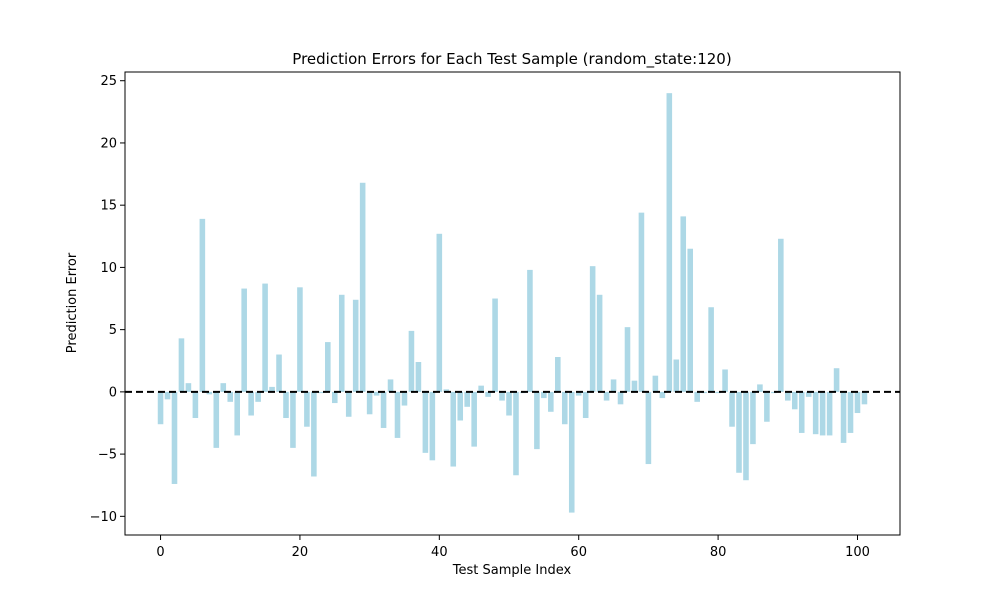 The height and width of the screenshot is (600, 1000). Describe the element at coordinates (108, 268) in the screenshot. I see `y-tick-label: 10` at that location.